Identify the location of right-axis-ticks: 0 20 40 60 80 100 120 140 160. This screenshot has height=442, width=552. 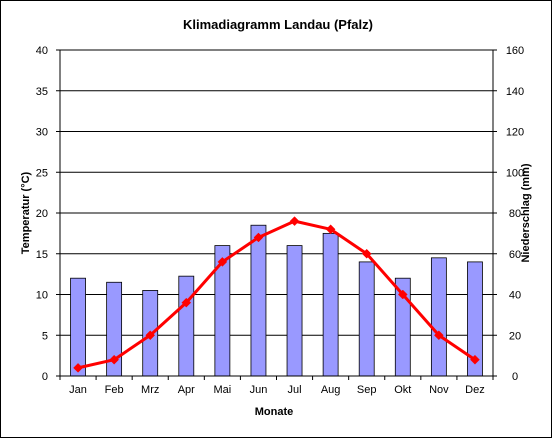
(508, 214).